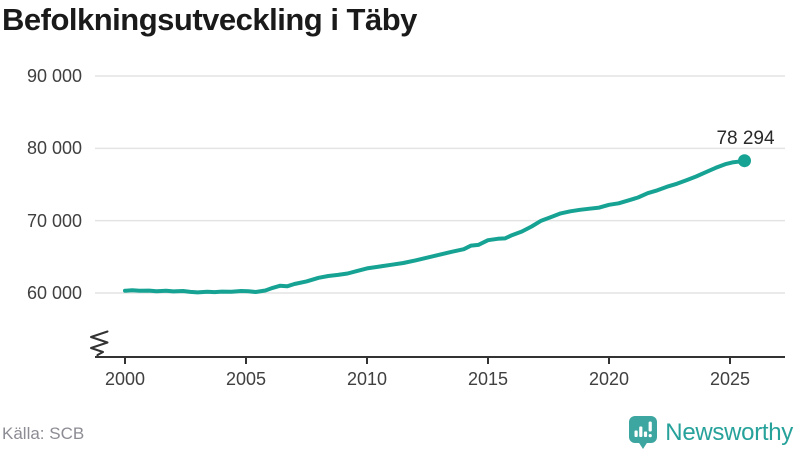 Image resolution: width=800 pixels, height=450 pixels. What do you see at coordinates (125, 379) in the screenshot?
I see `x-tick-label: 2000` at bounding box center [125, 379].